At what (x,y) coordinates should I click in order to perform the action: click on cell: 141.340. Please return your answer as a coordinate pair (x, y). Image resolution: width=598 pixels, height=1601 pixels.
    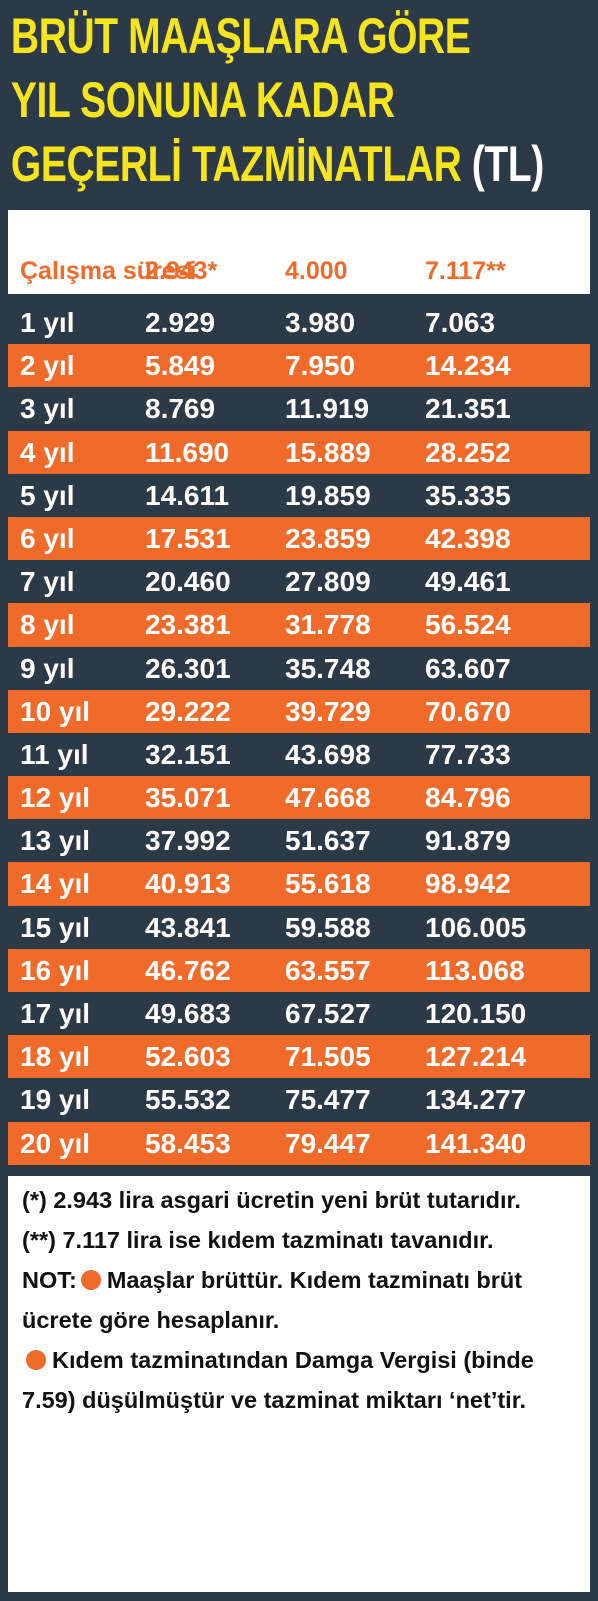
    Looking at the image, I should click on (476, 1143).